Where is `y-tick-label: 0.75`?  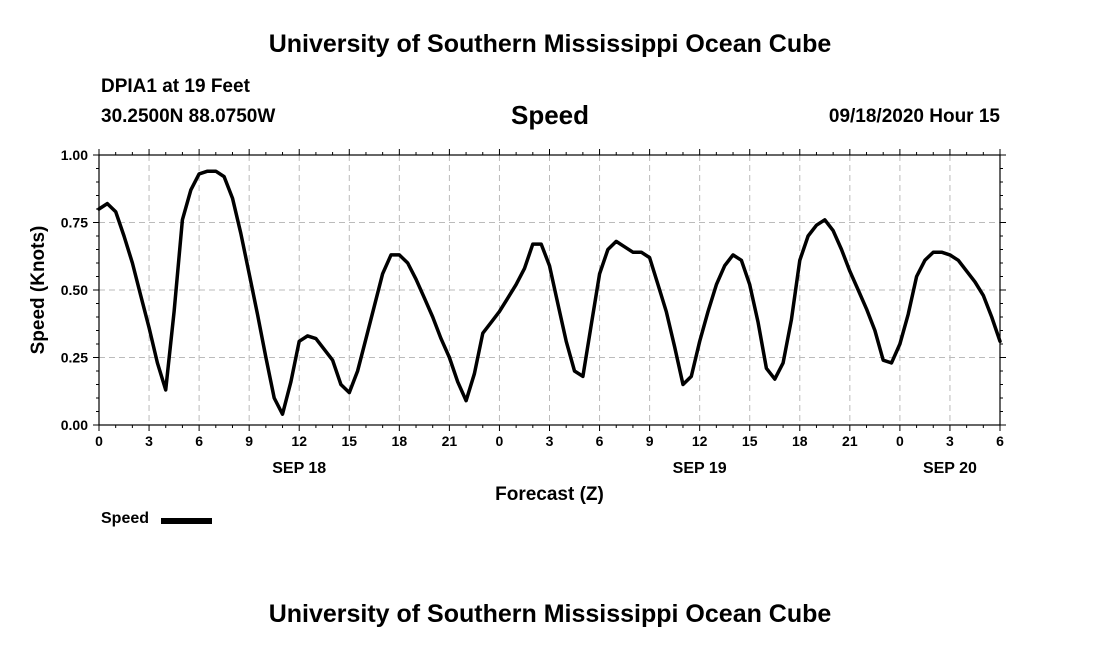
y-tick-label: 0.75 is located at coordinates (74, 223).